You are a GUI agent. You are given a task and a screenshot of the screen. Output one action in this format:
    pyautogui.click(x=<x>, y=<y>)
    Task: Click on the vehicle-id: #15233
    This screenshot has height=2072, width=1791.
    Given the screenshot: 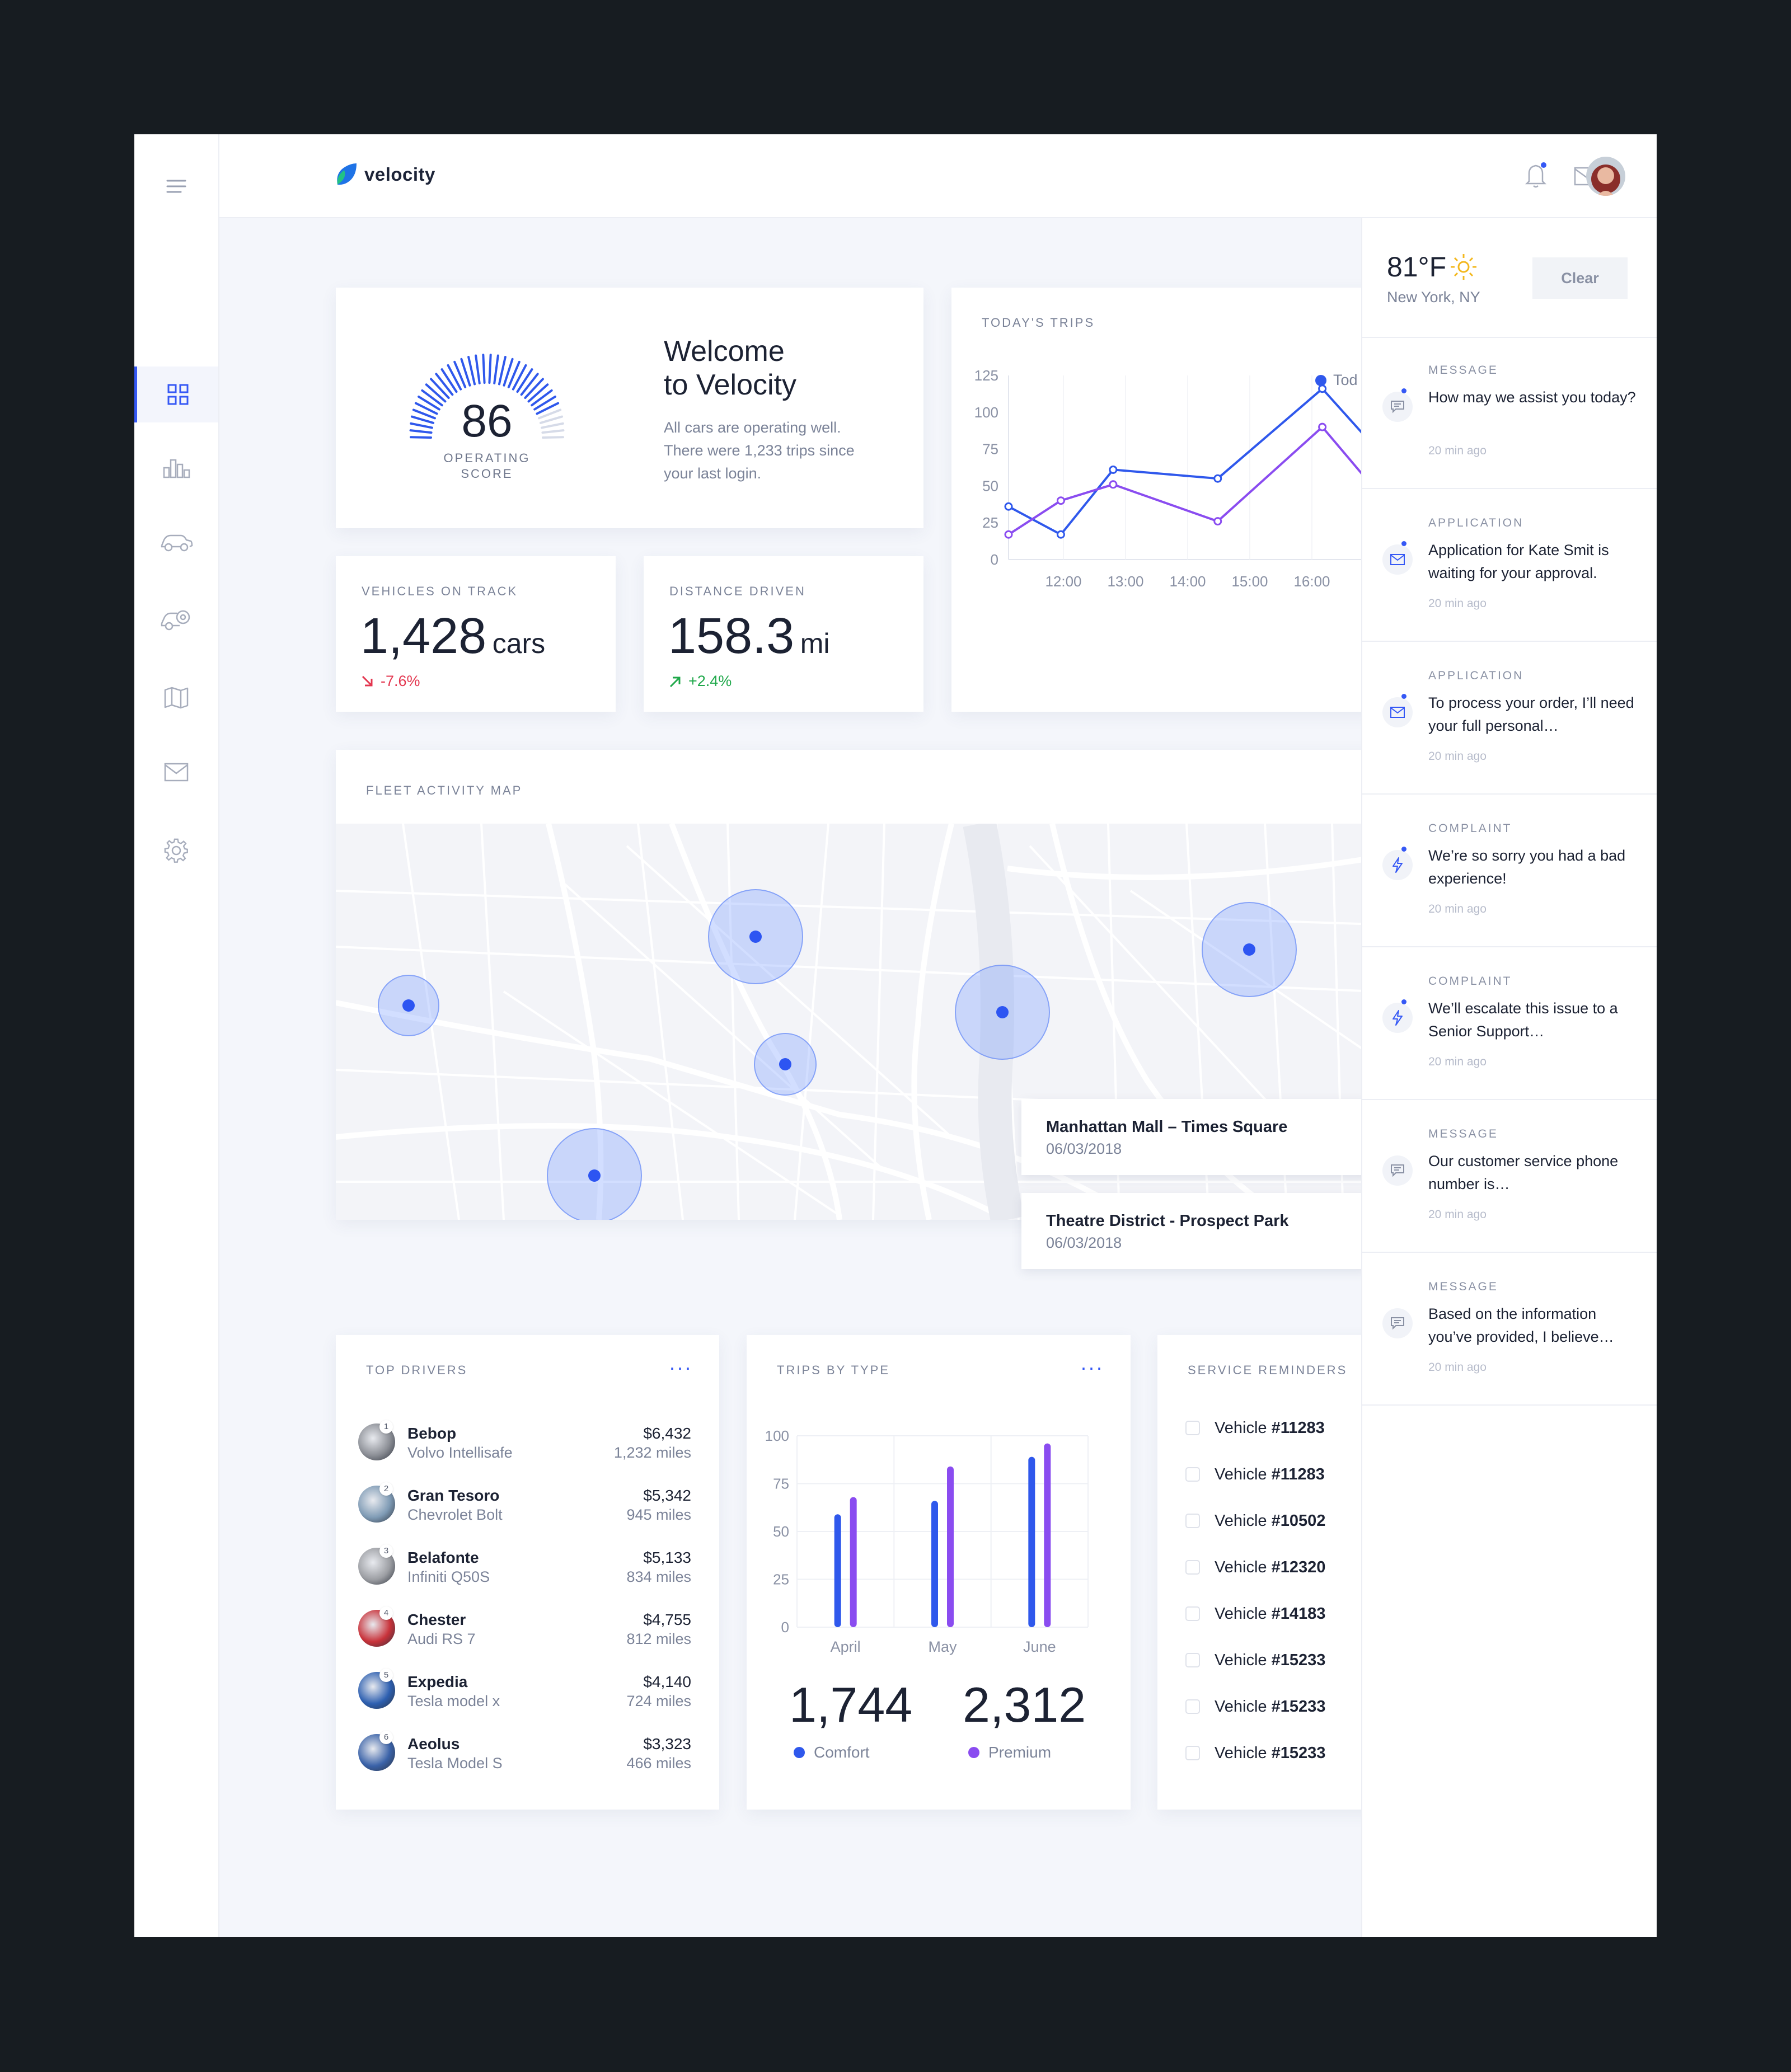 What is the action you would take?
    pyautogui.click(x=1298, y=1753)
    